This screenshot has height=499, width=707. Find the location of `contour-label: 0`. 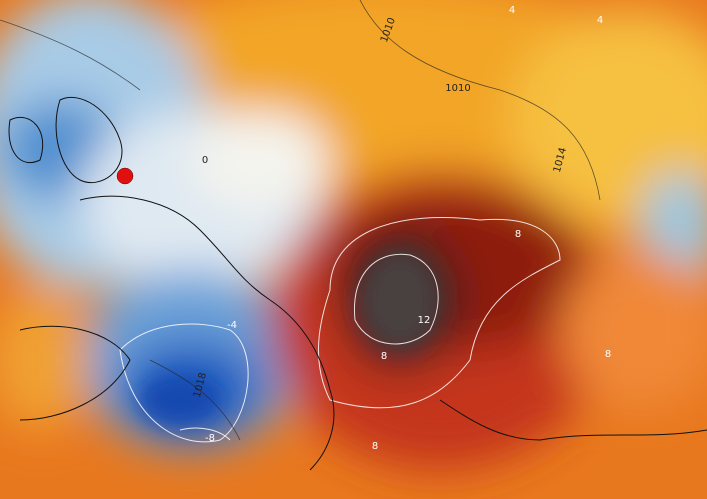

contour-label: 0 is located at coordinates (205, 160).